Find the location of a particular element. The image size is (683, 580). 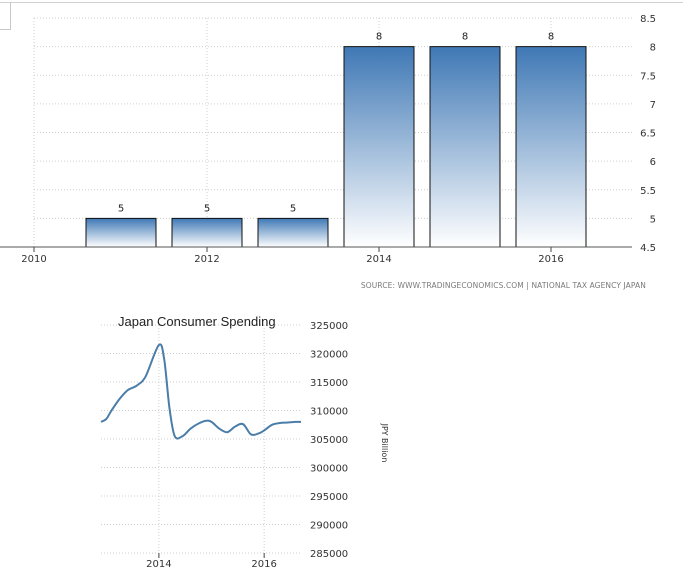

bar-2012 is located at coordinates (207, 232).